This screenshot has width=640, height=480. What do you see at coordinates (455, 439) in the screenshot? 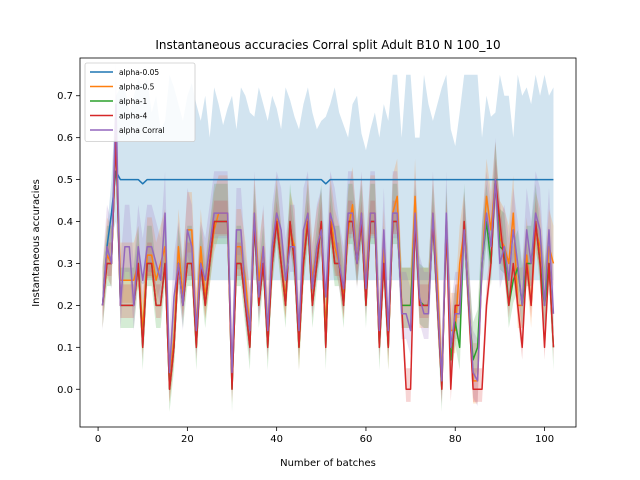
I see `x-tick-label: 80` at bounding box center [455, 439].